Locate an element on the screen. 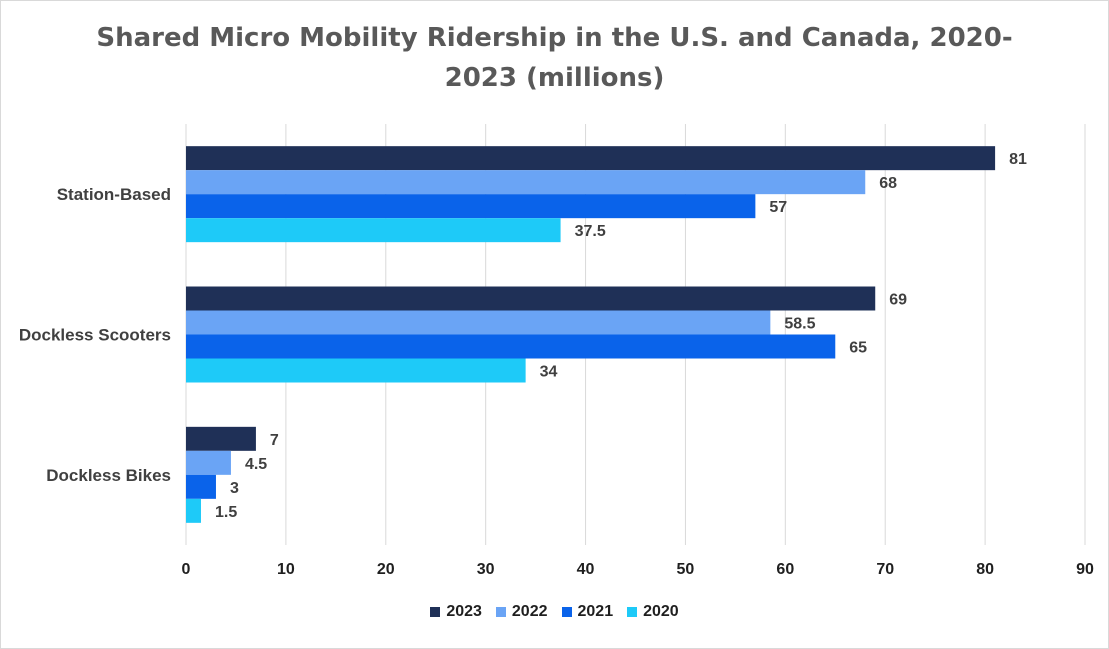 Image resolution: width=1109 pixels, height=649 pixels. bar-2023-dockless-bikes is located at coordinates (221, 438).